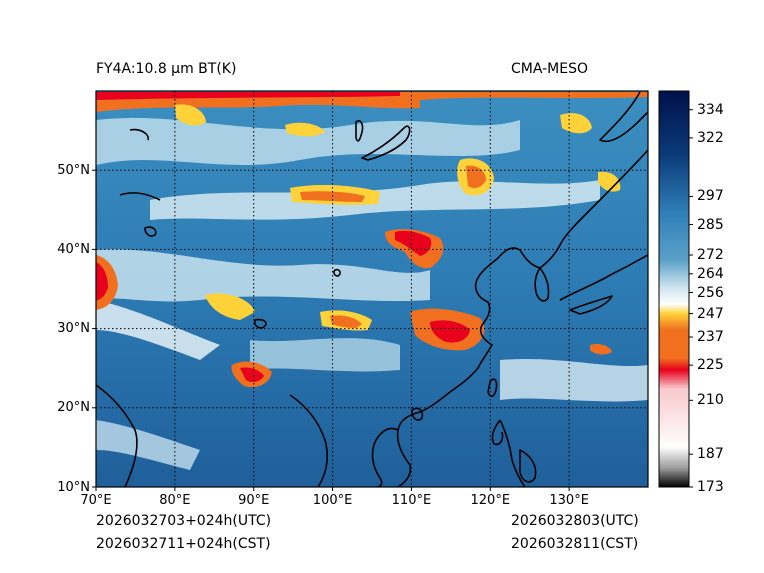 The image size is (764, 573). Describe the element at coordinates (569, 500) in the screenshot. I see `lon-label: 130°E` at that location.